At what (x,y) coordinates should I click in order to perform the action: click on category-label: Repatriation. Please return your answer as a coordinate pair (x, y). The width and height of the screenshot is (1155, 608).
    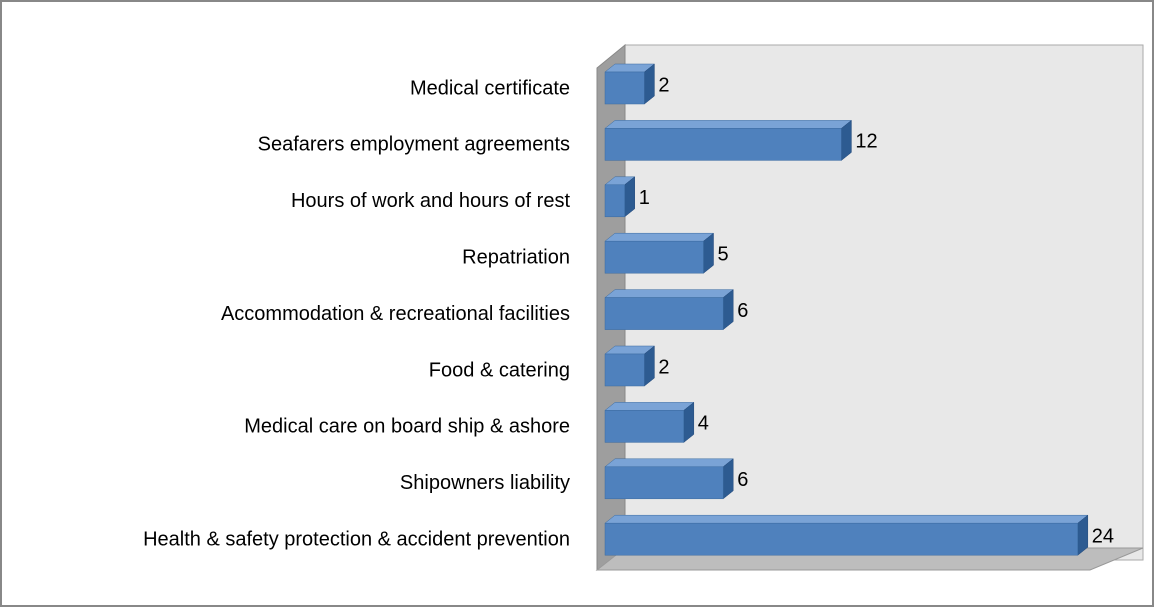
    Looking at the image, I should click on (516, 257).